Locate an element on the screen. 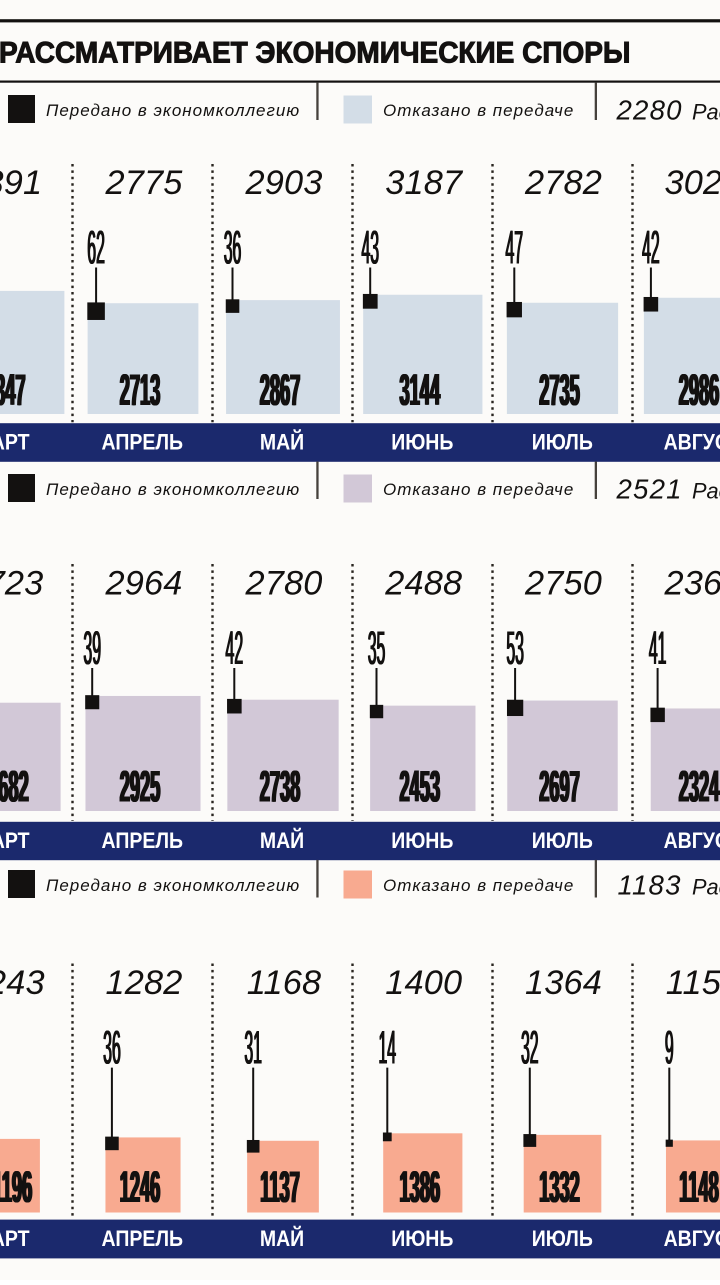 The height and width of the screenshot is (1285, 720). svg-text: 1386 is located at coordinates (420, 1188).